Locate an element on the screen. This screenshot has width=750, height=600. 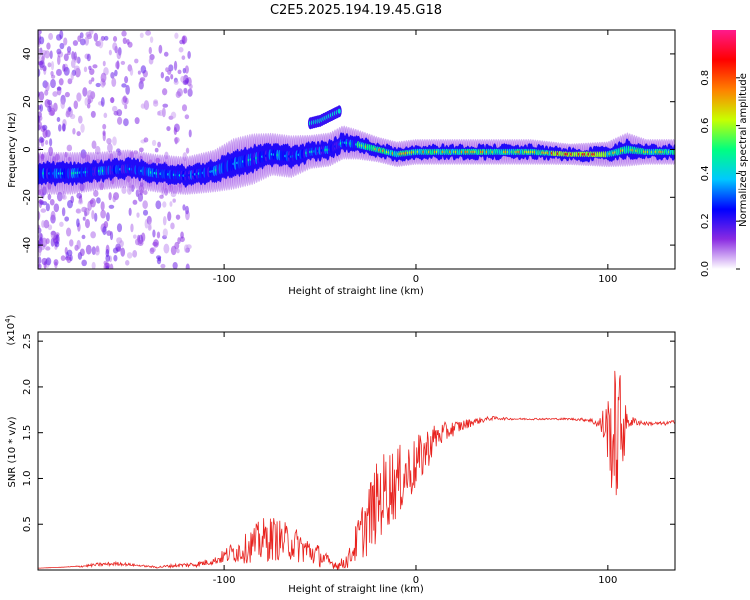
spectrogram-x-label: Height of straight line (km) is located at coordinates (356, 291).